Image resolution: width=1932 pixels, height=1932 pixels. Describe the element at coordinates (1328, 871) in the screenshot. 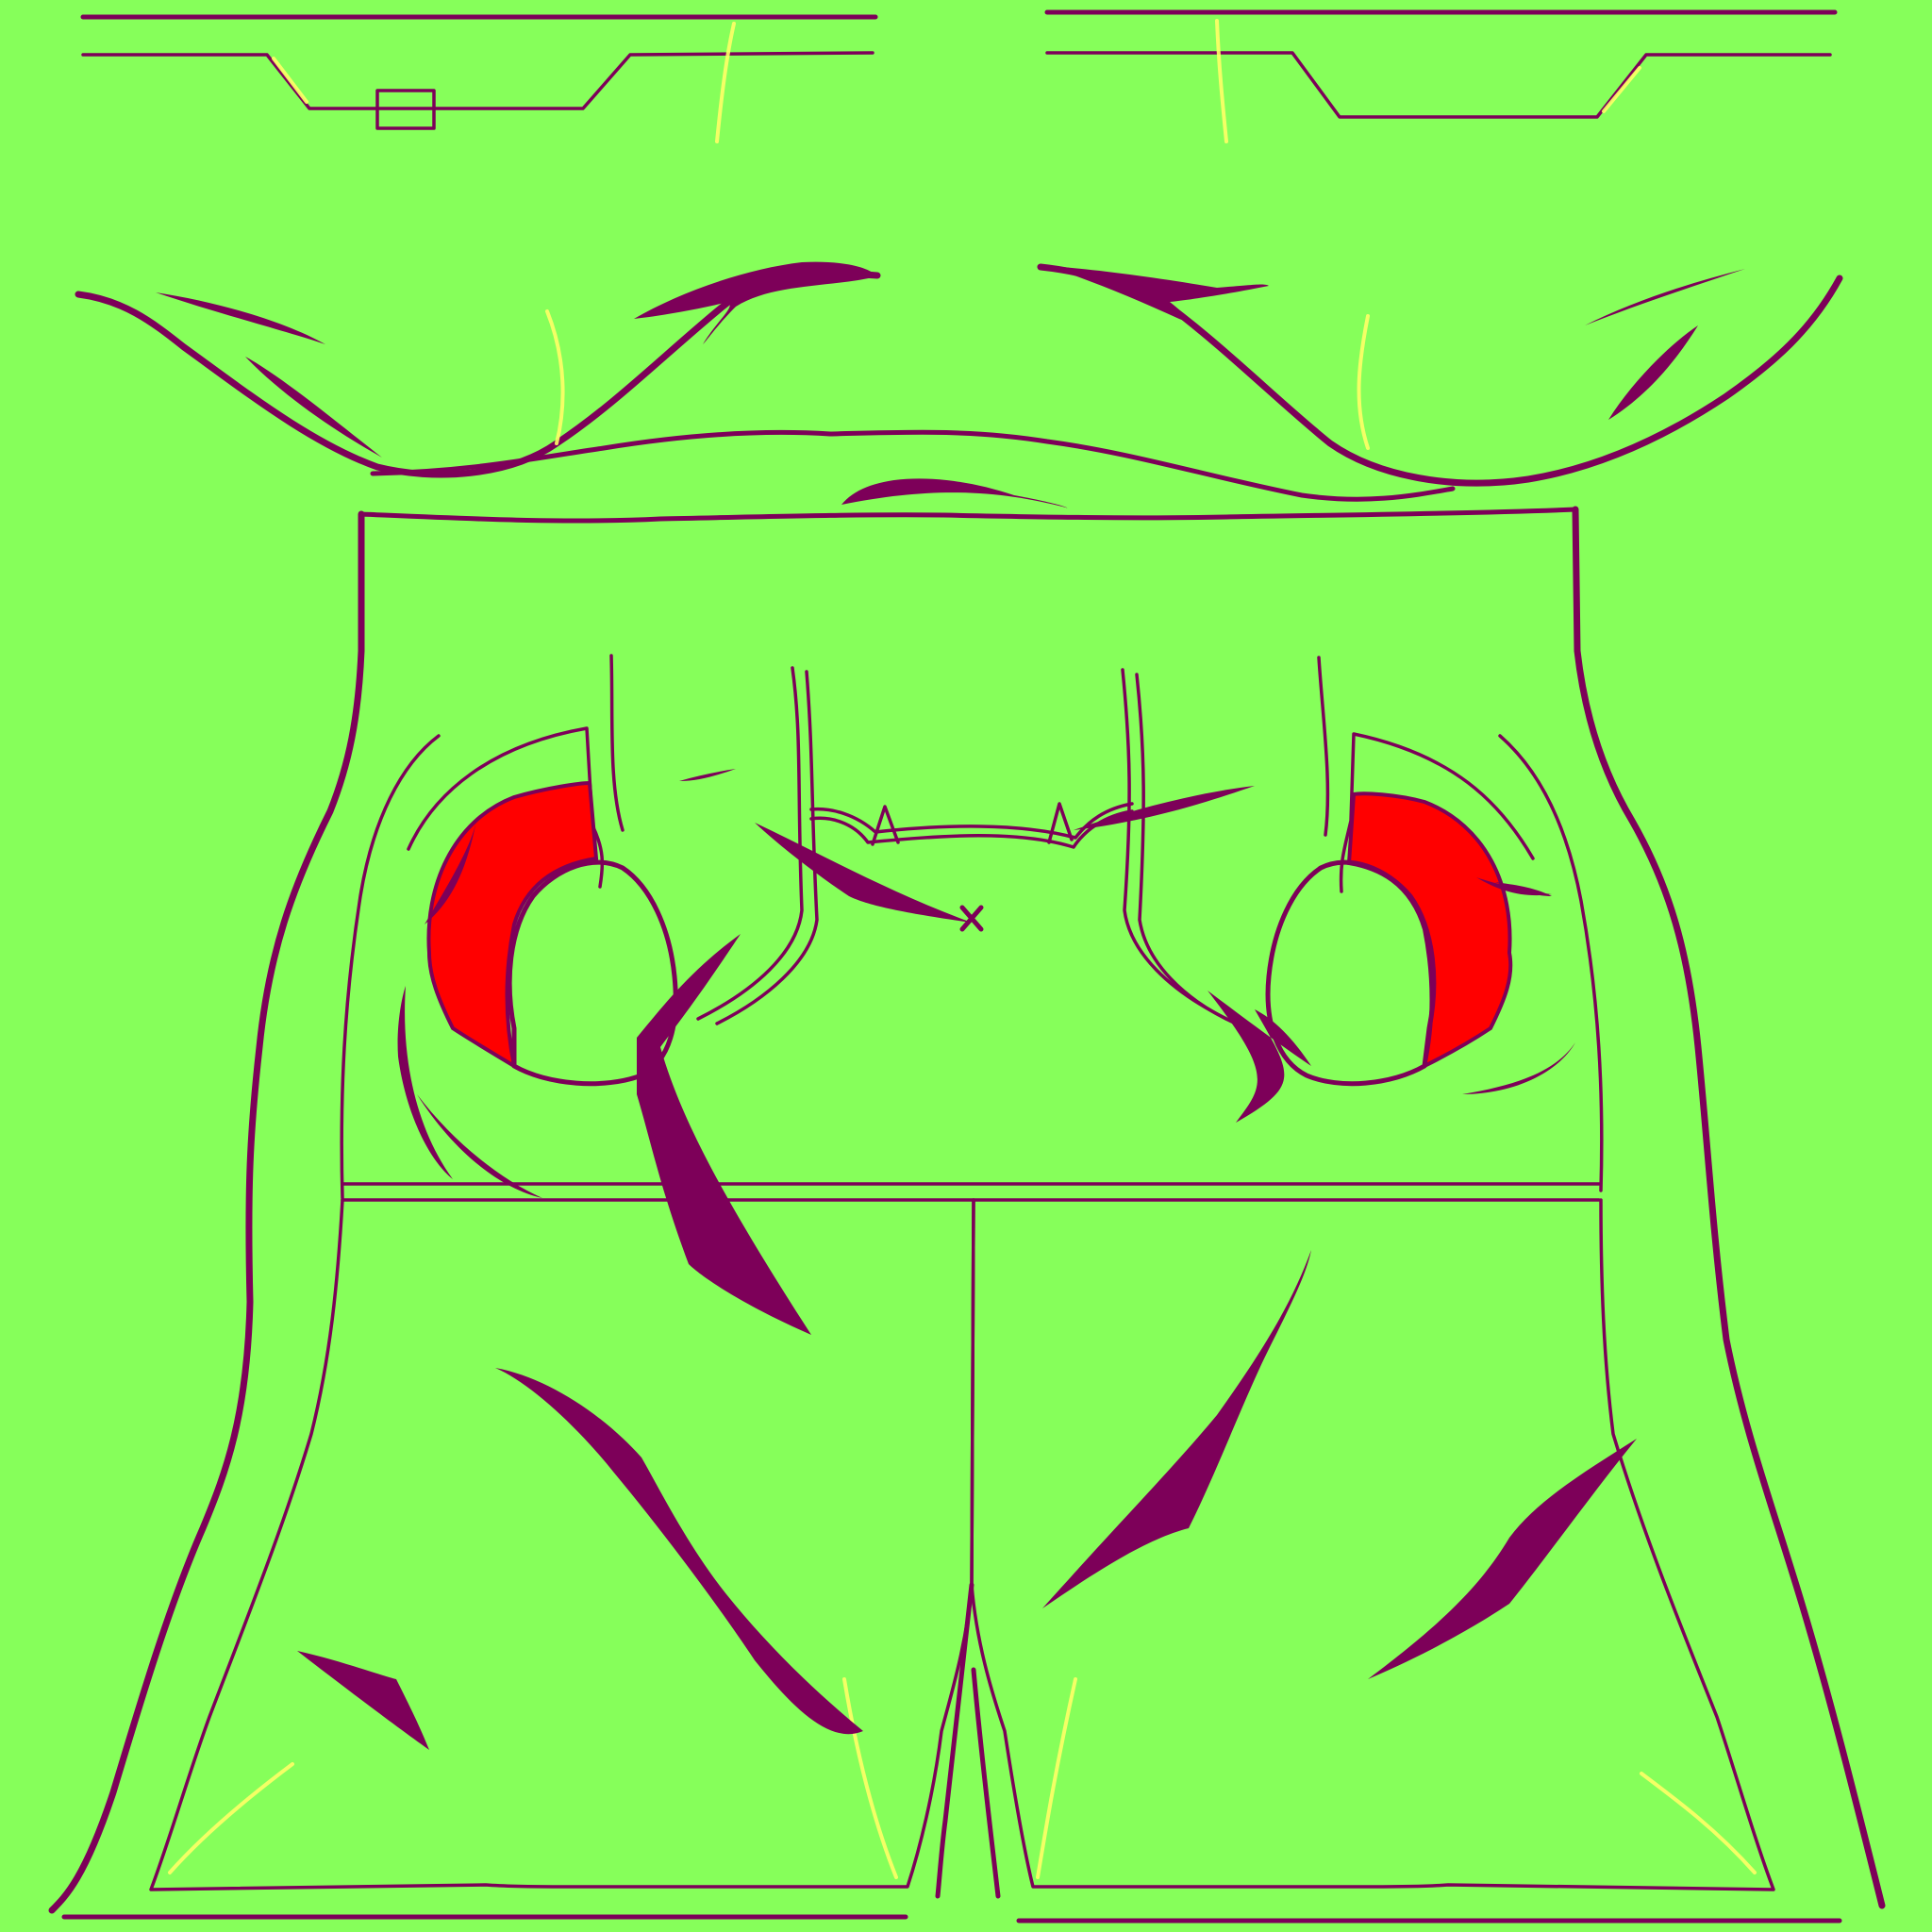

I see `right-pocket` at that location.